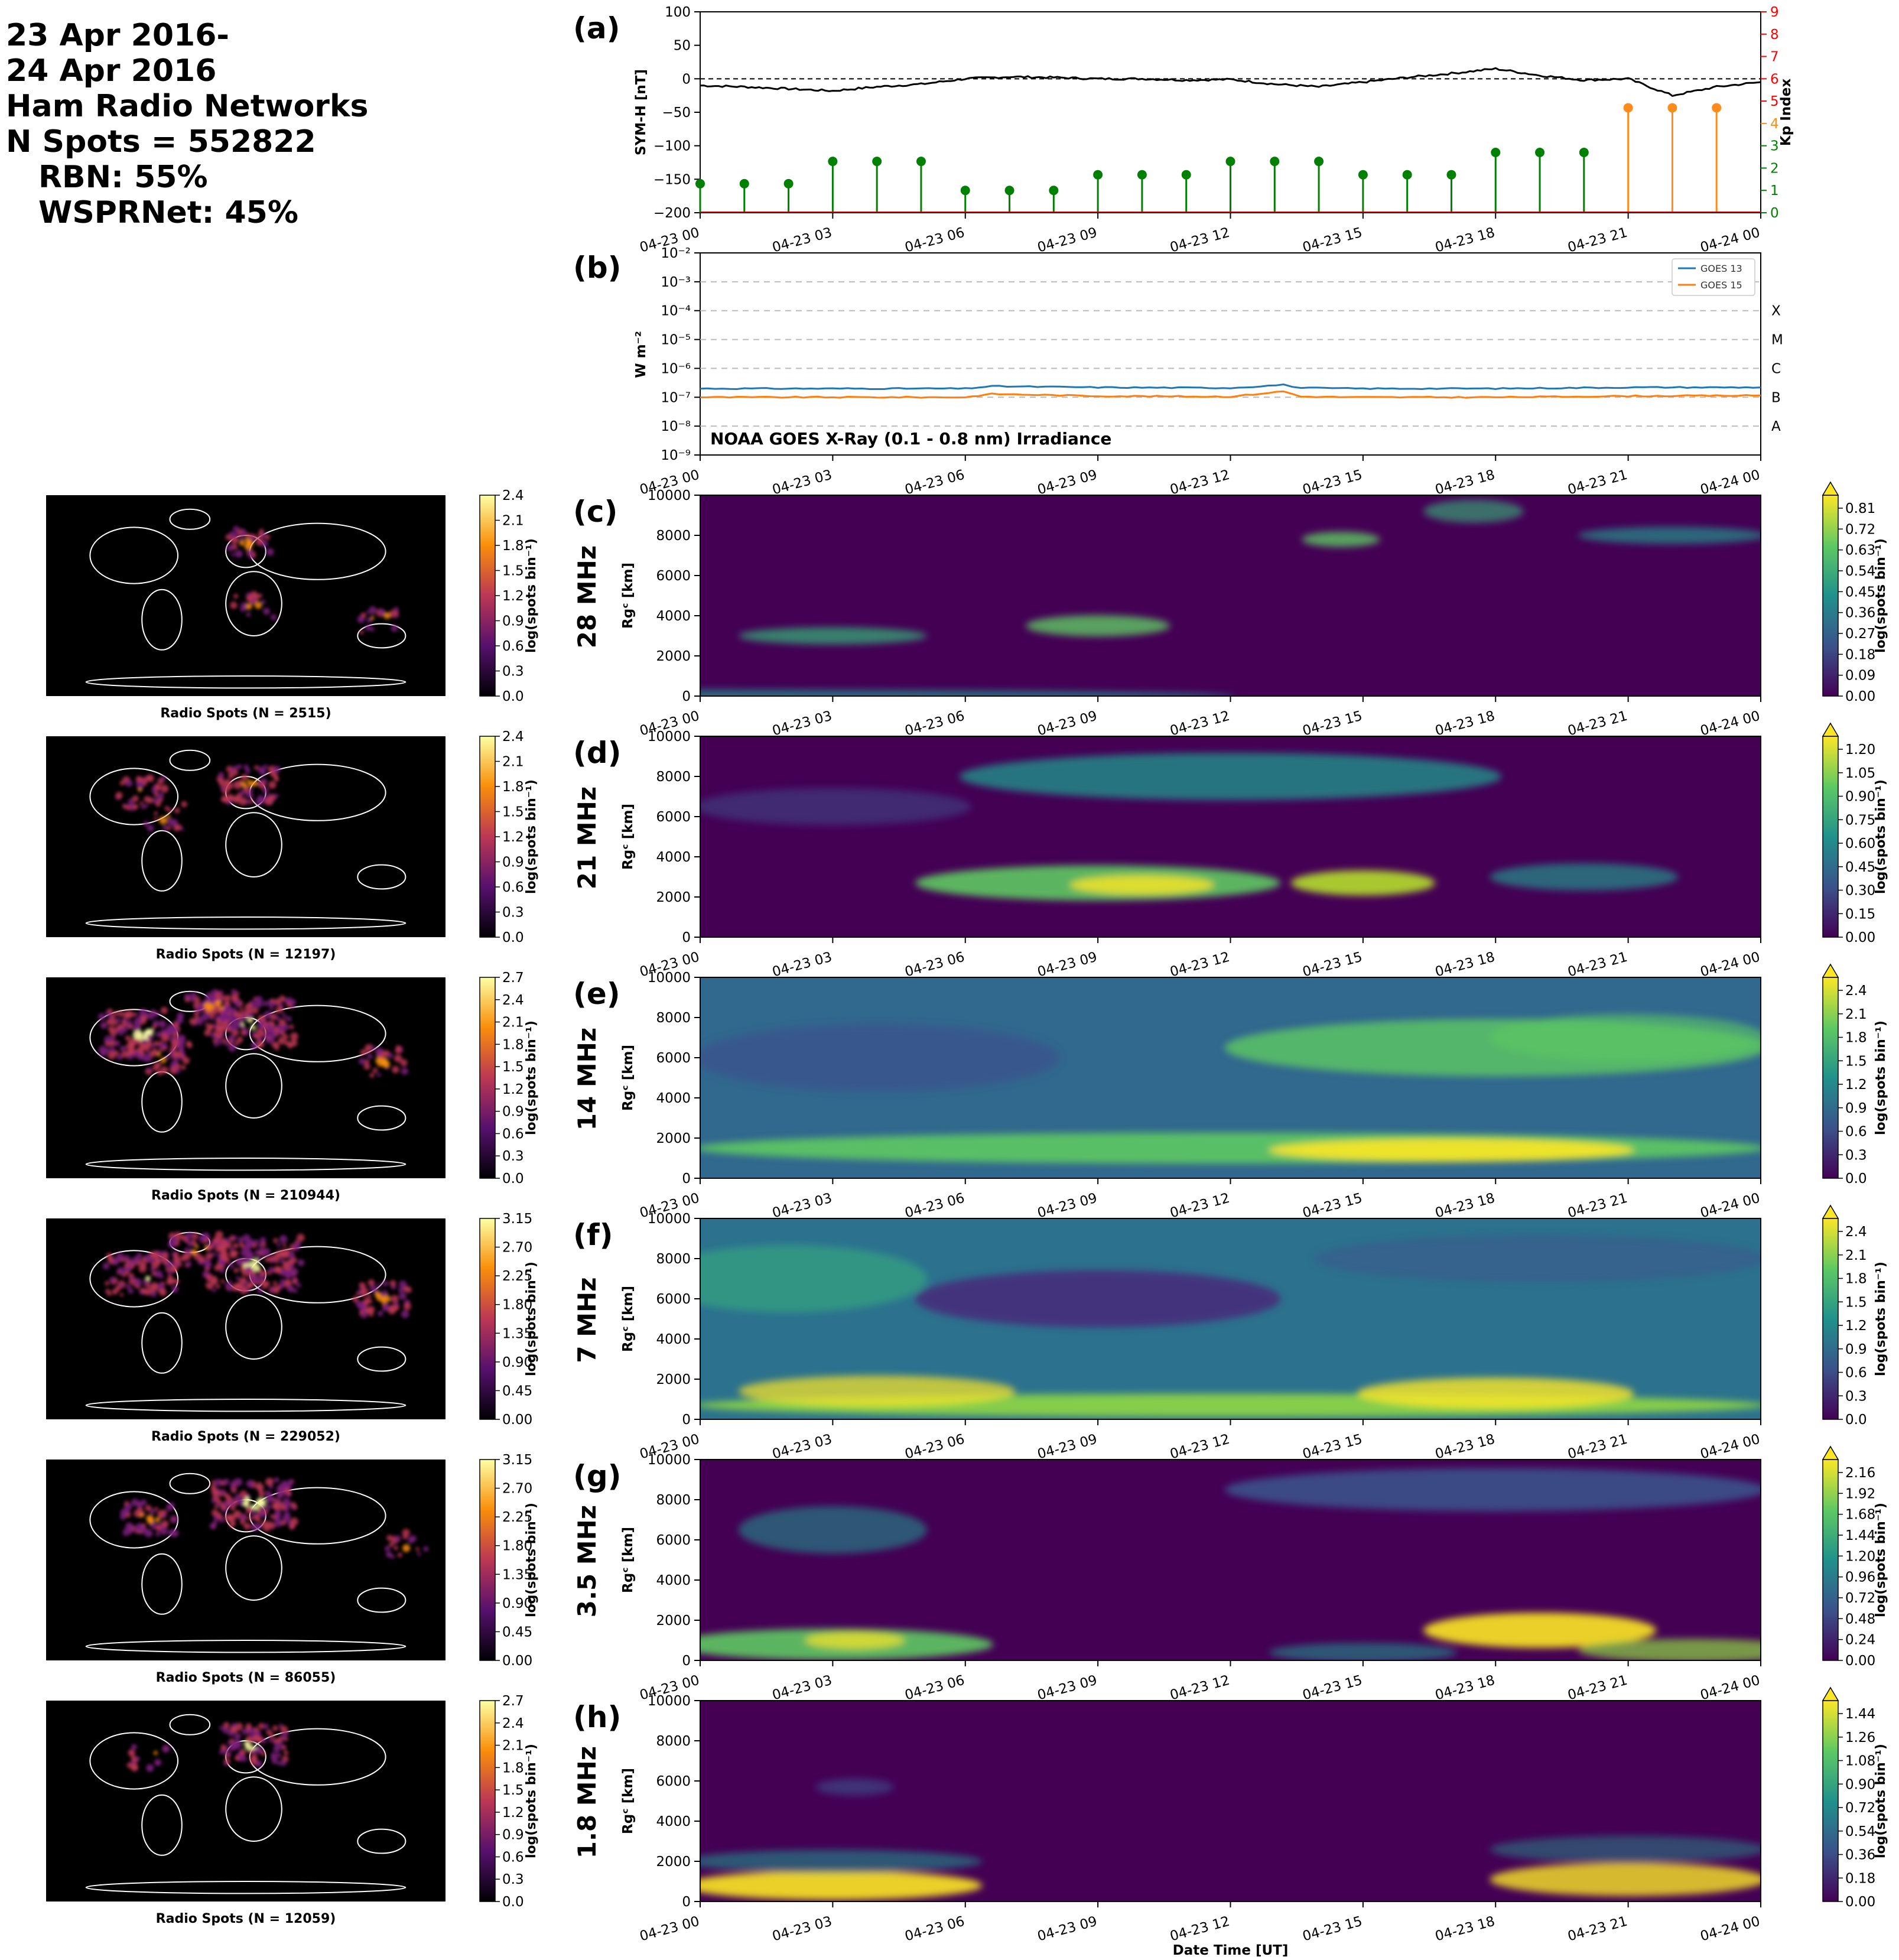 The width and height of the screenshot is (1899, 1960). I want to click on band-0-xtick-label: 04-23 09, so click(1067, 723).